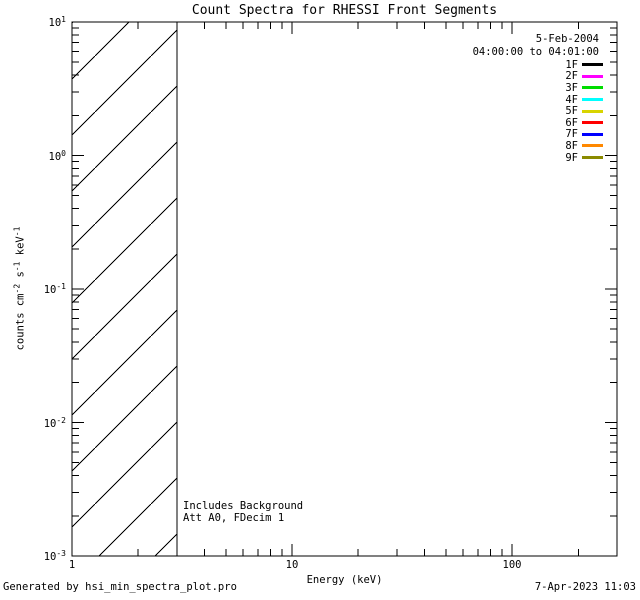  What do you see at coordinates (243, 506) in the screenshot?
I see `annotation-background: Includes Background` at bounding box center [243, 506].